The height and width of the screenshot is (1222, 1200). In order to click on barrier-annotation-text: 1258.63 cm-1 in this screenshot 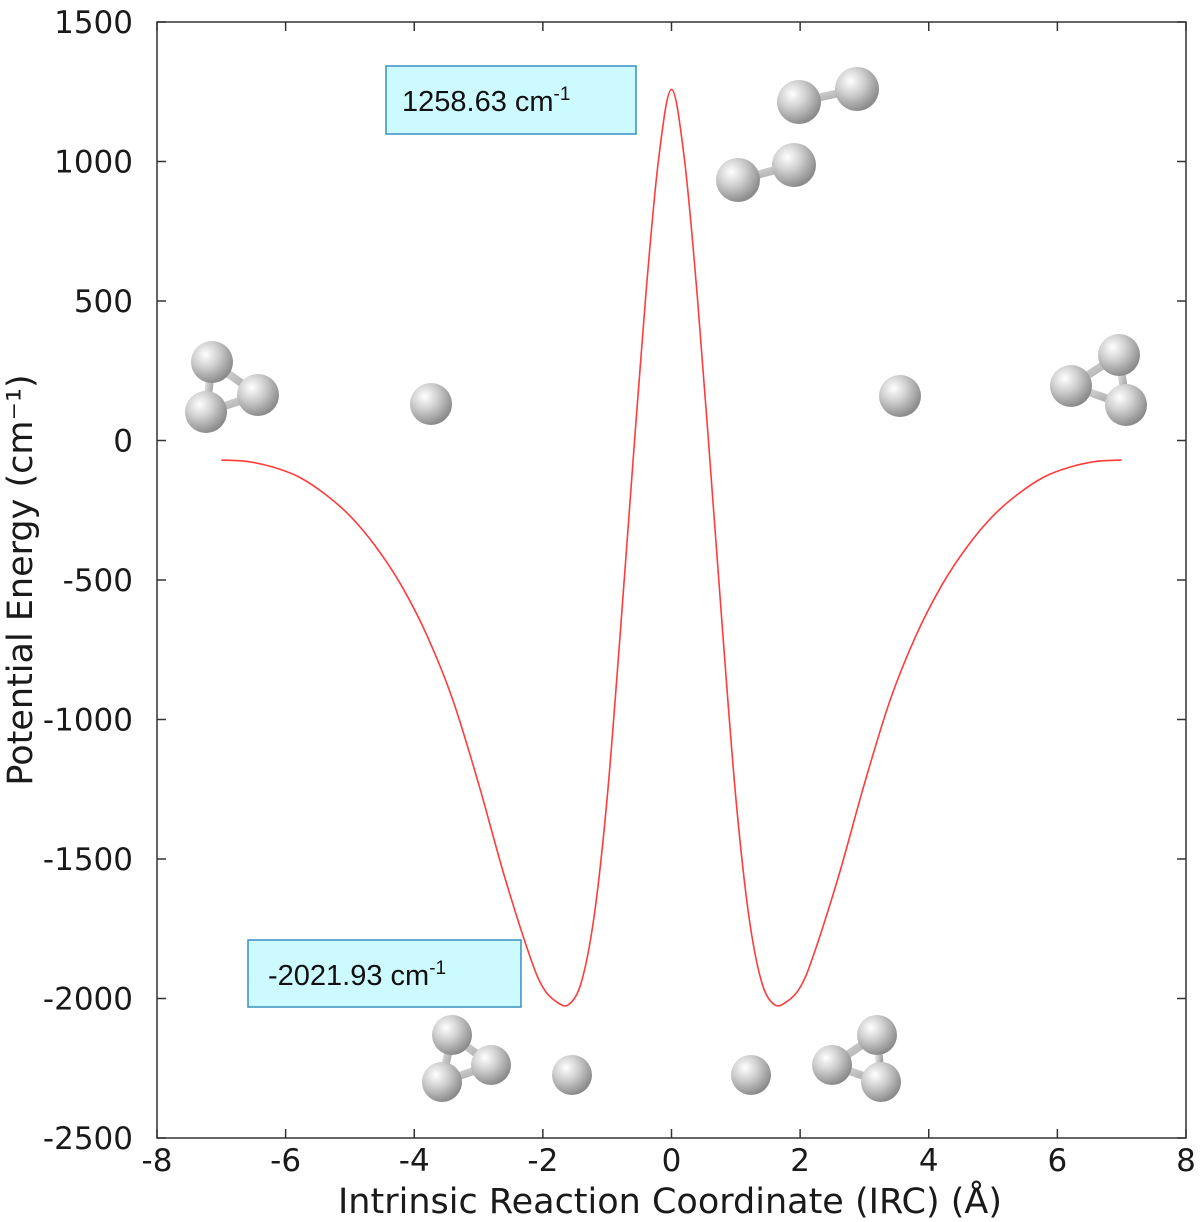, I will do `click(486, 101)`.